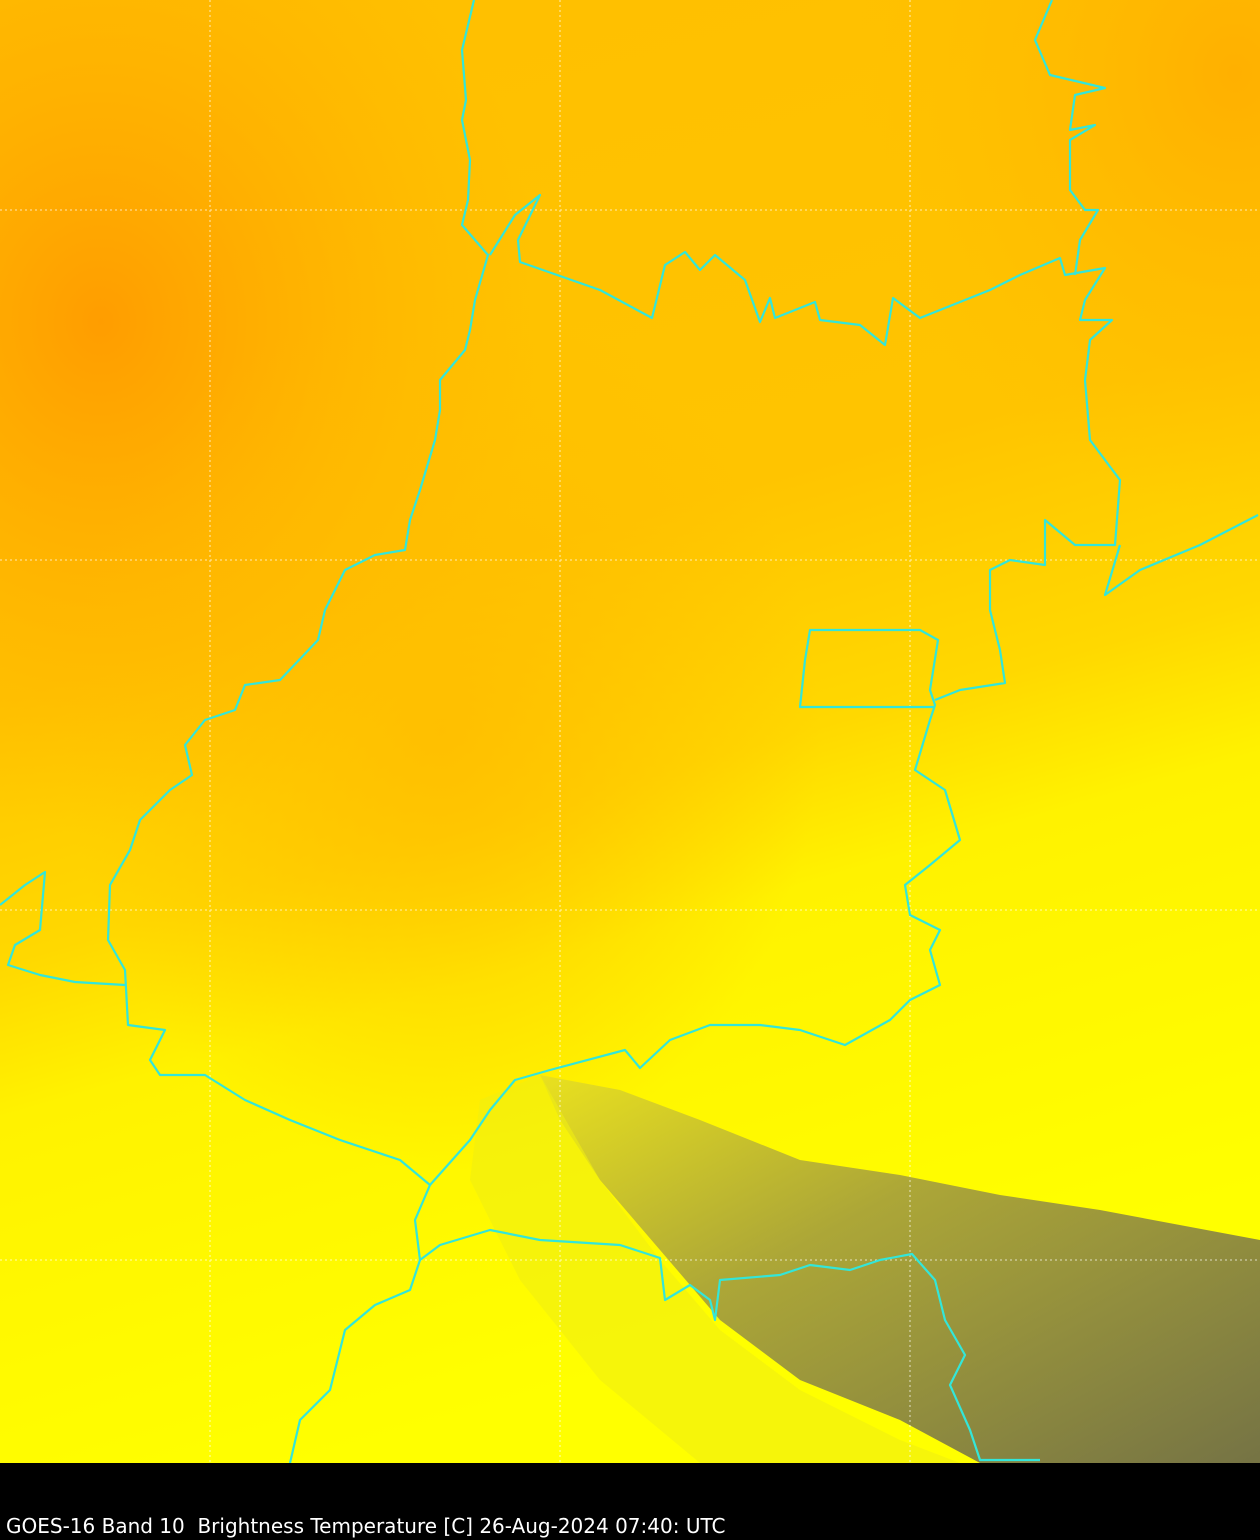  I want to click on bright-band-edge, so click(715, 1269).